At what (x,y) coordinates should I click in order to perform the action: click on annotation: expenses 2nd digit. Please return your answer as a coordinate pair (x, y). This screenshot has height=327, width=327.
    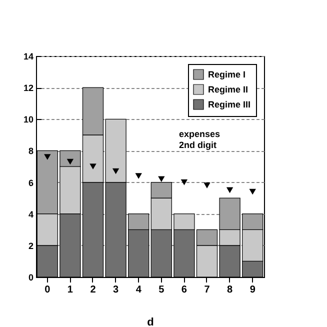
    Looking at the image, I should click on (199, 139).